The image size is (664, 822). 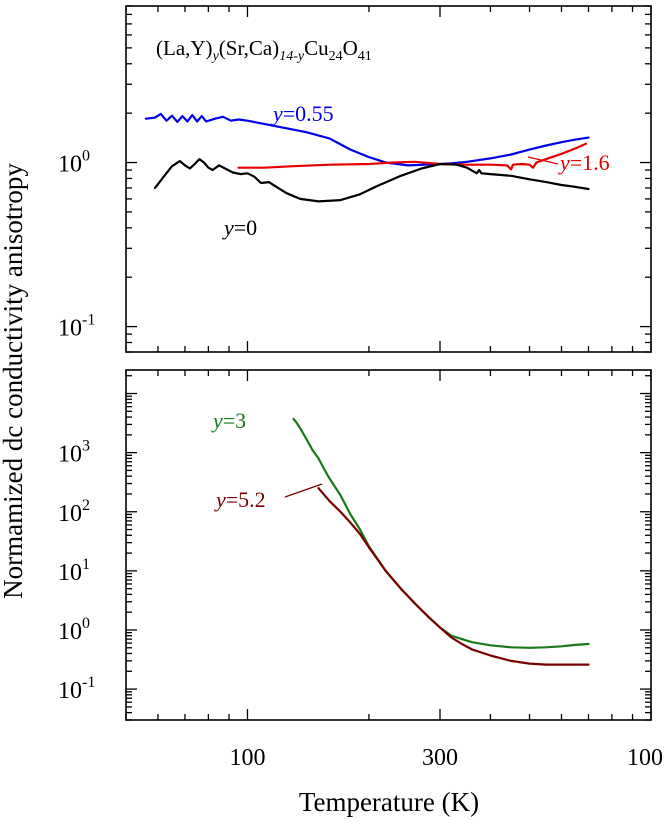 I want to click on series-label-y52: y=5.2, so click(x=240, y=499).